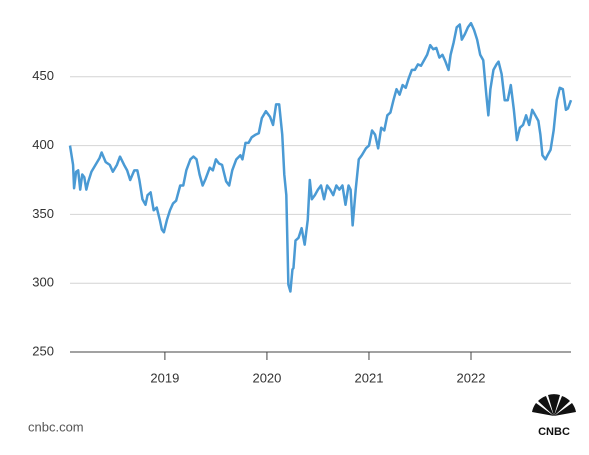  What do you see at coordinates (43, 144) in the screenshot?
I see `y-tick-label: 400` at bounding box center [43, 144].